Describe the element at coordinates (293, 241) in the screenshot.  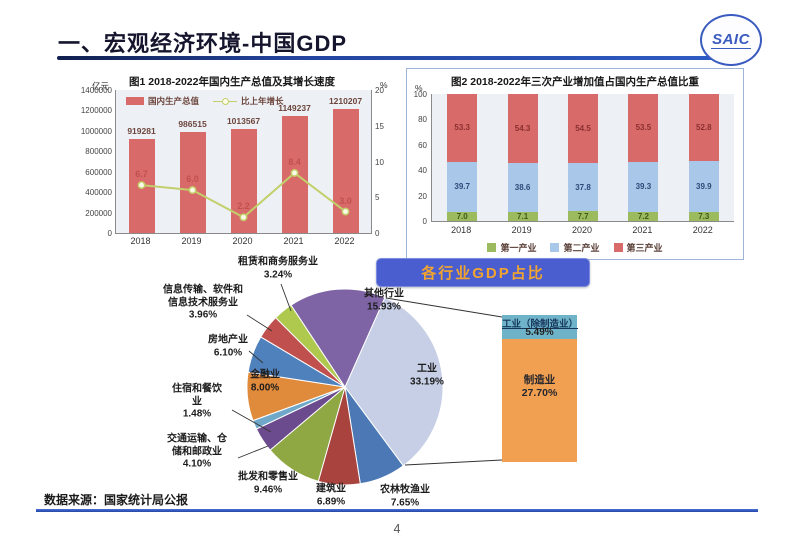
I see `fig1-x-label: 2021` at that location.